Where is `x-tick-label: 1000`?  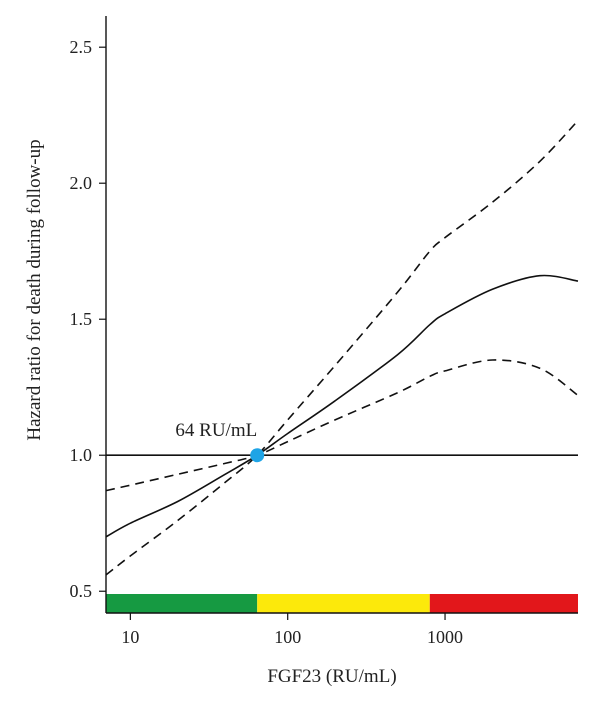 x-tick-label: 1000 is located at coordinates (445, 637).